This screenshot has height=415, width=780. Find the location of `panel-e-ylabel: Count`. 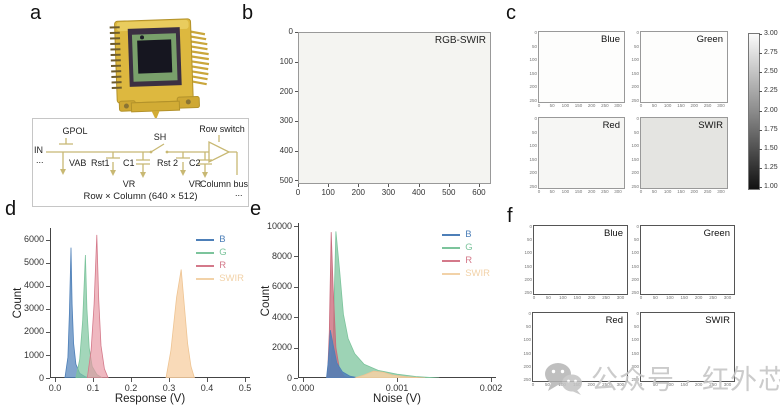

panel-e-ylabel: Count is located at coordinates (266, 300).